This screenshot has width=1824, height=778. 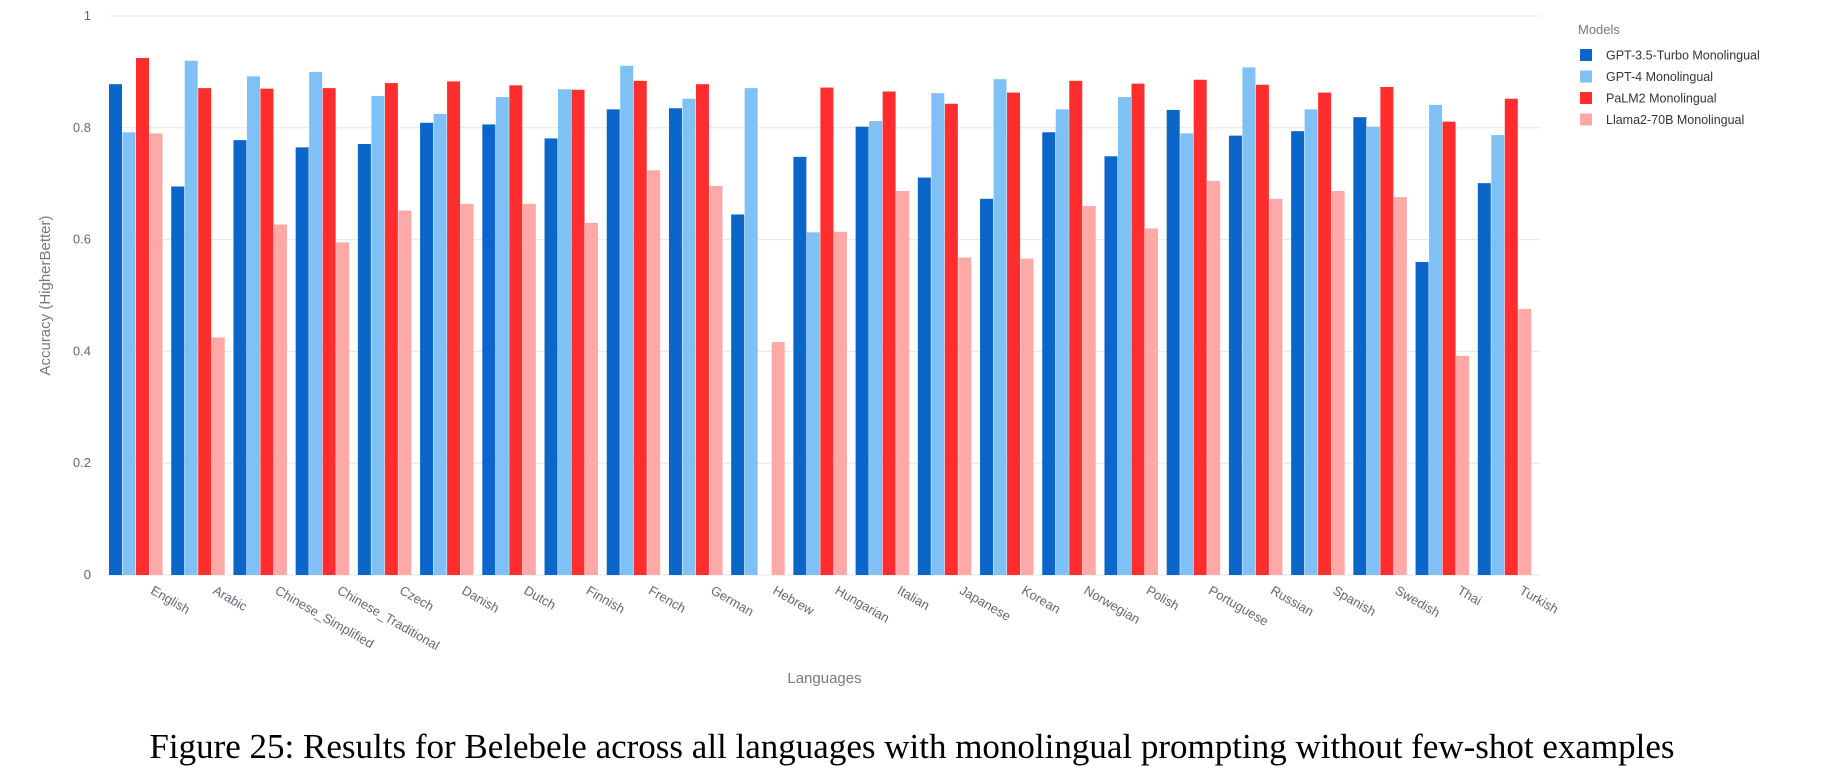 I want to click on x-tick-label: Hungarian, so click(x=862, y=604).